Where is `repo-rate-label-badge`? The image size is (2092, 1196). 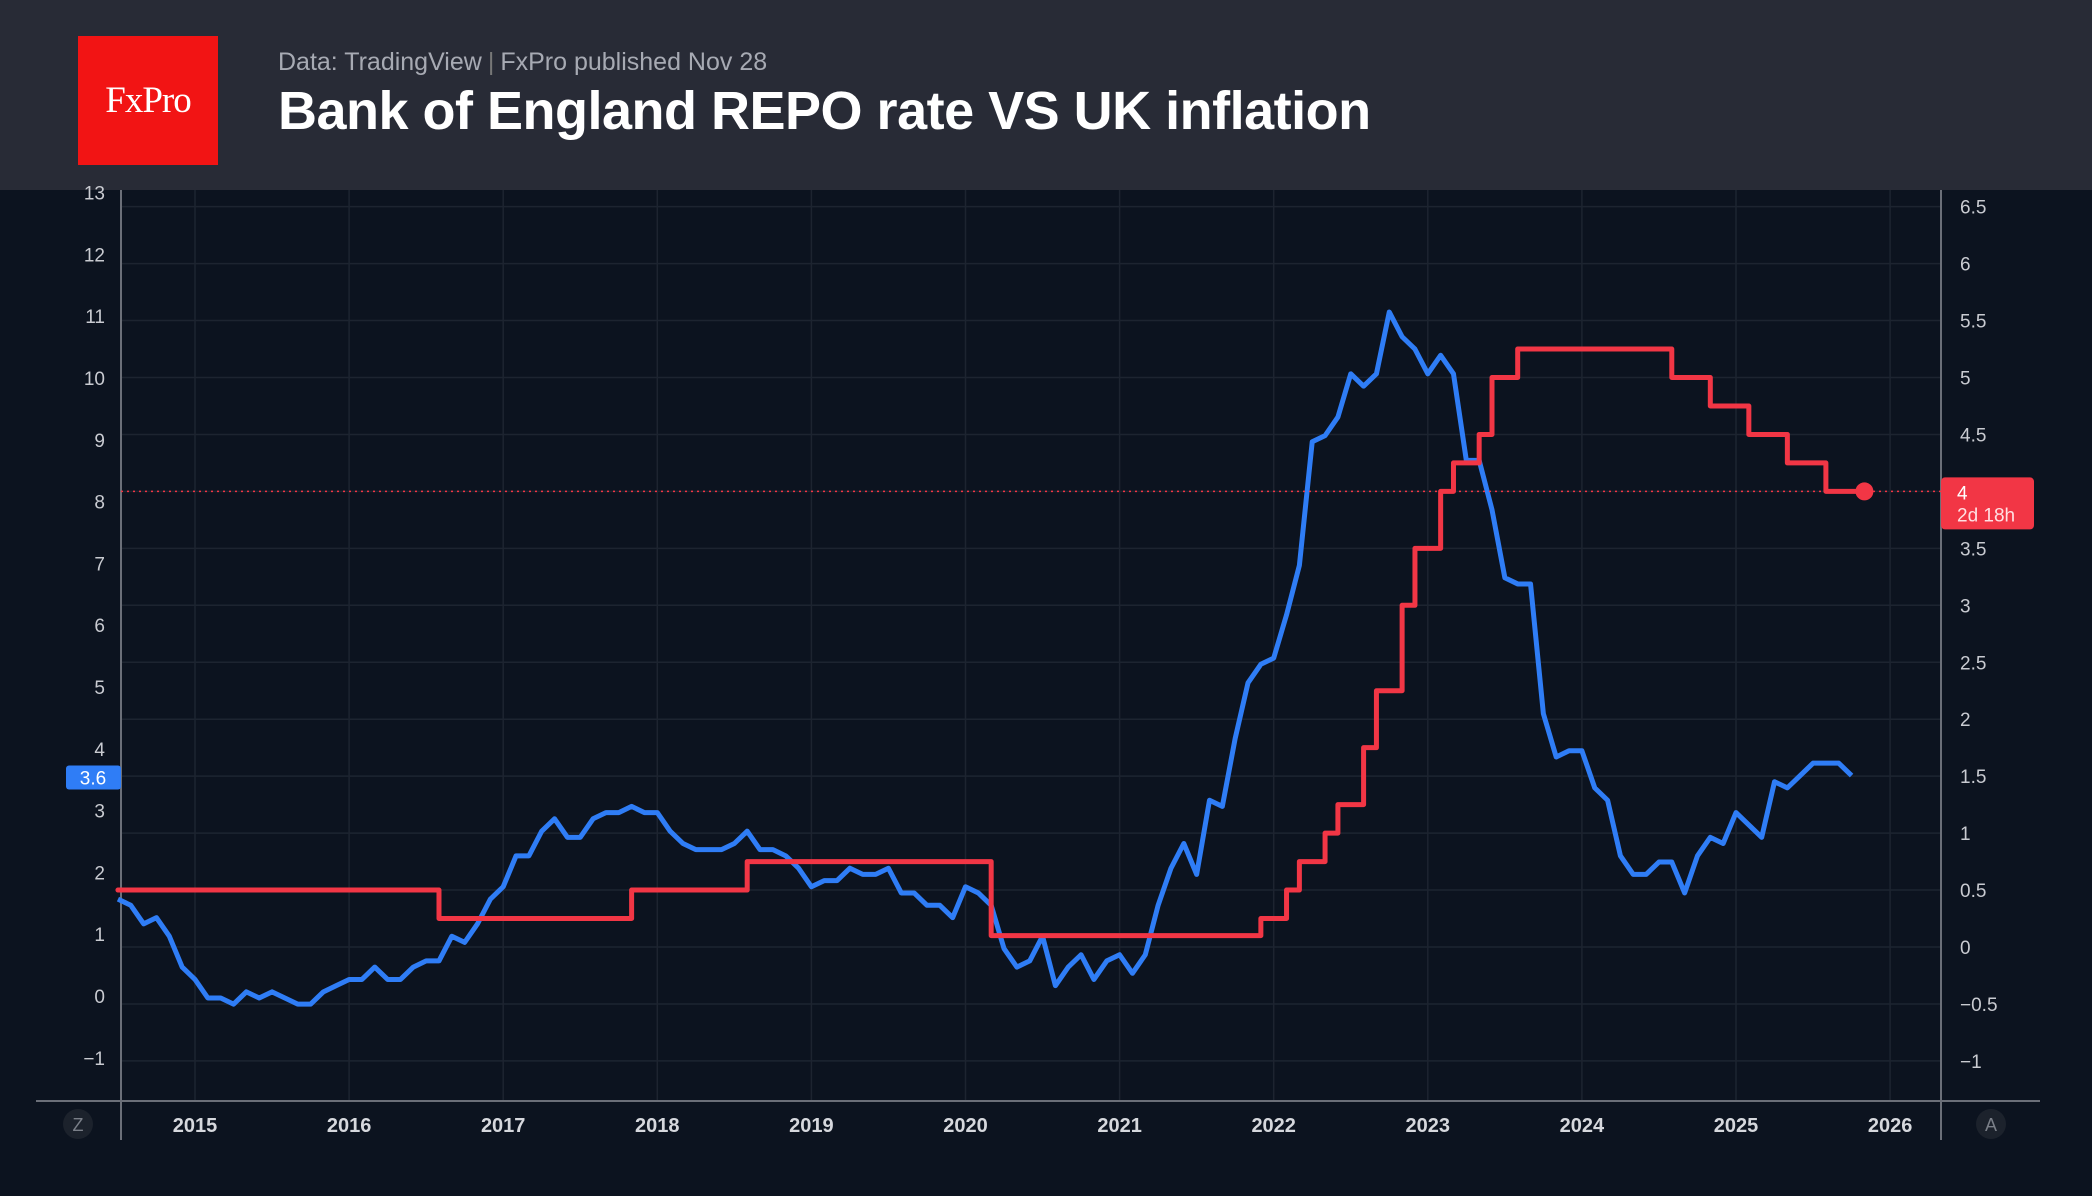
repo-rate-label-badge is located at coordinates (1987, 503).